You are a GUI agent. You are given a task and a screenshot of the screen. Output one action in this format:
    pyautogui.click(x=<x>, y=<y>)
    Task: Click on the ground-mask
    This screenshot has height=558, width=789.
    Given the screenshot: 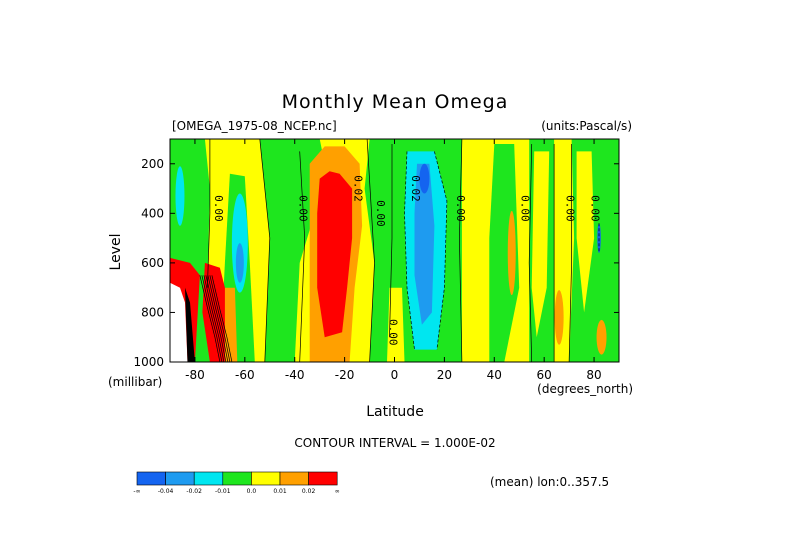 What is the action you would take?
    pyautogui.click(x=190, y=324)
    